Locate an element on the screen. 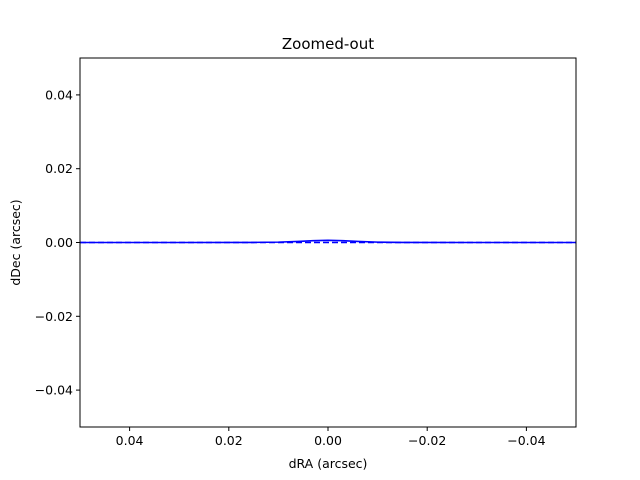 The image size is (640, 480). x-tick-label: 0.00 is located at coordinates (328, 440).